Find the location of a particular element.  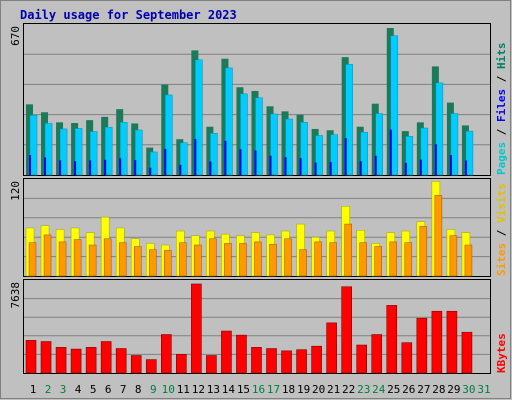

legend-entry: KBytes is located at coordinates (501, 353).